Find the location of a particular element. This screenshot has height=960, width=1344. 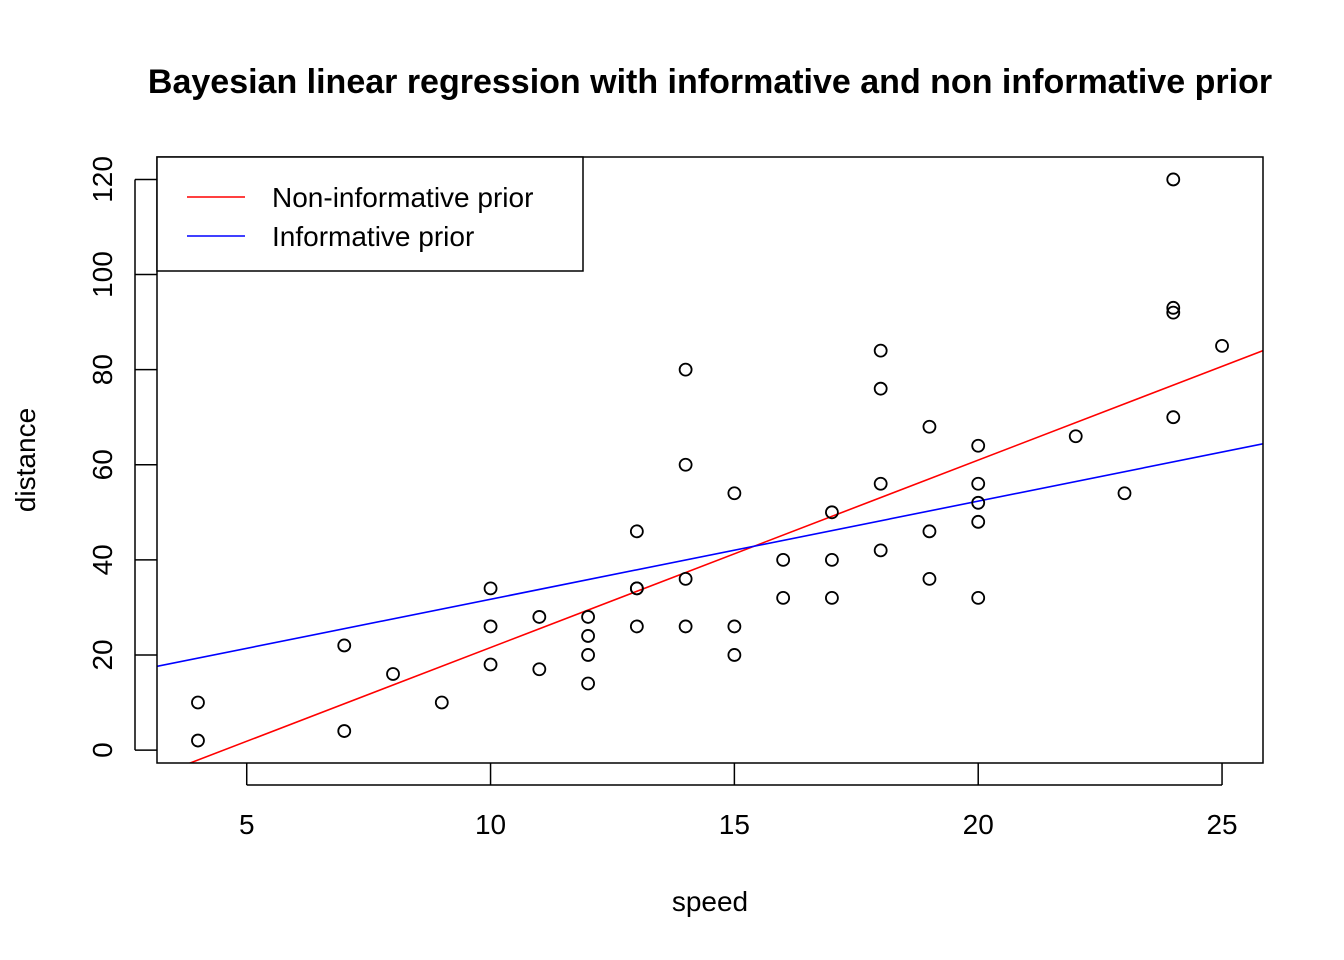

legend-label-informative: Informative prior is located at coordinates (373, 236).